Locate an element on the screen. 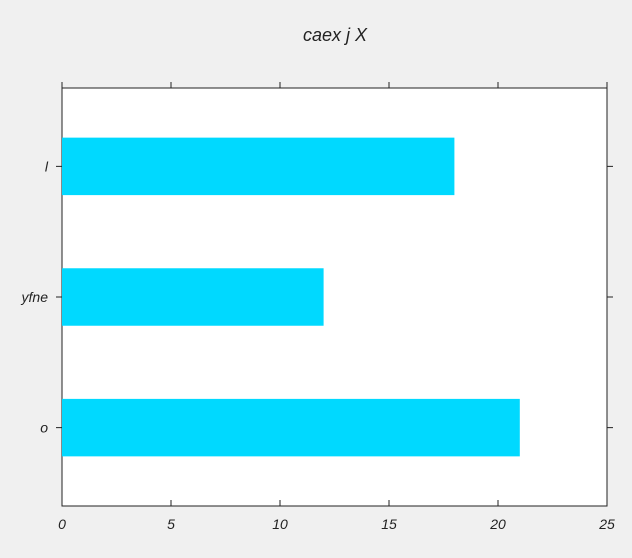 This screenshot has width=632, height=558. y-tick-label: yfne is located at coordinates (35, 297).